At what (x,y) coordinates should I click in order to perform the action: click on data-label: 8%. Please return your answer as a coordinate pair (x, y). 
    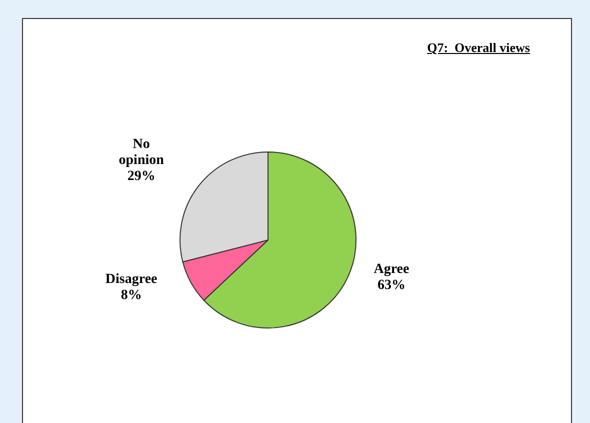
    Looking at the image, I should click on (131, 295).